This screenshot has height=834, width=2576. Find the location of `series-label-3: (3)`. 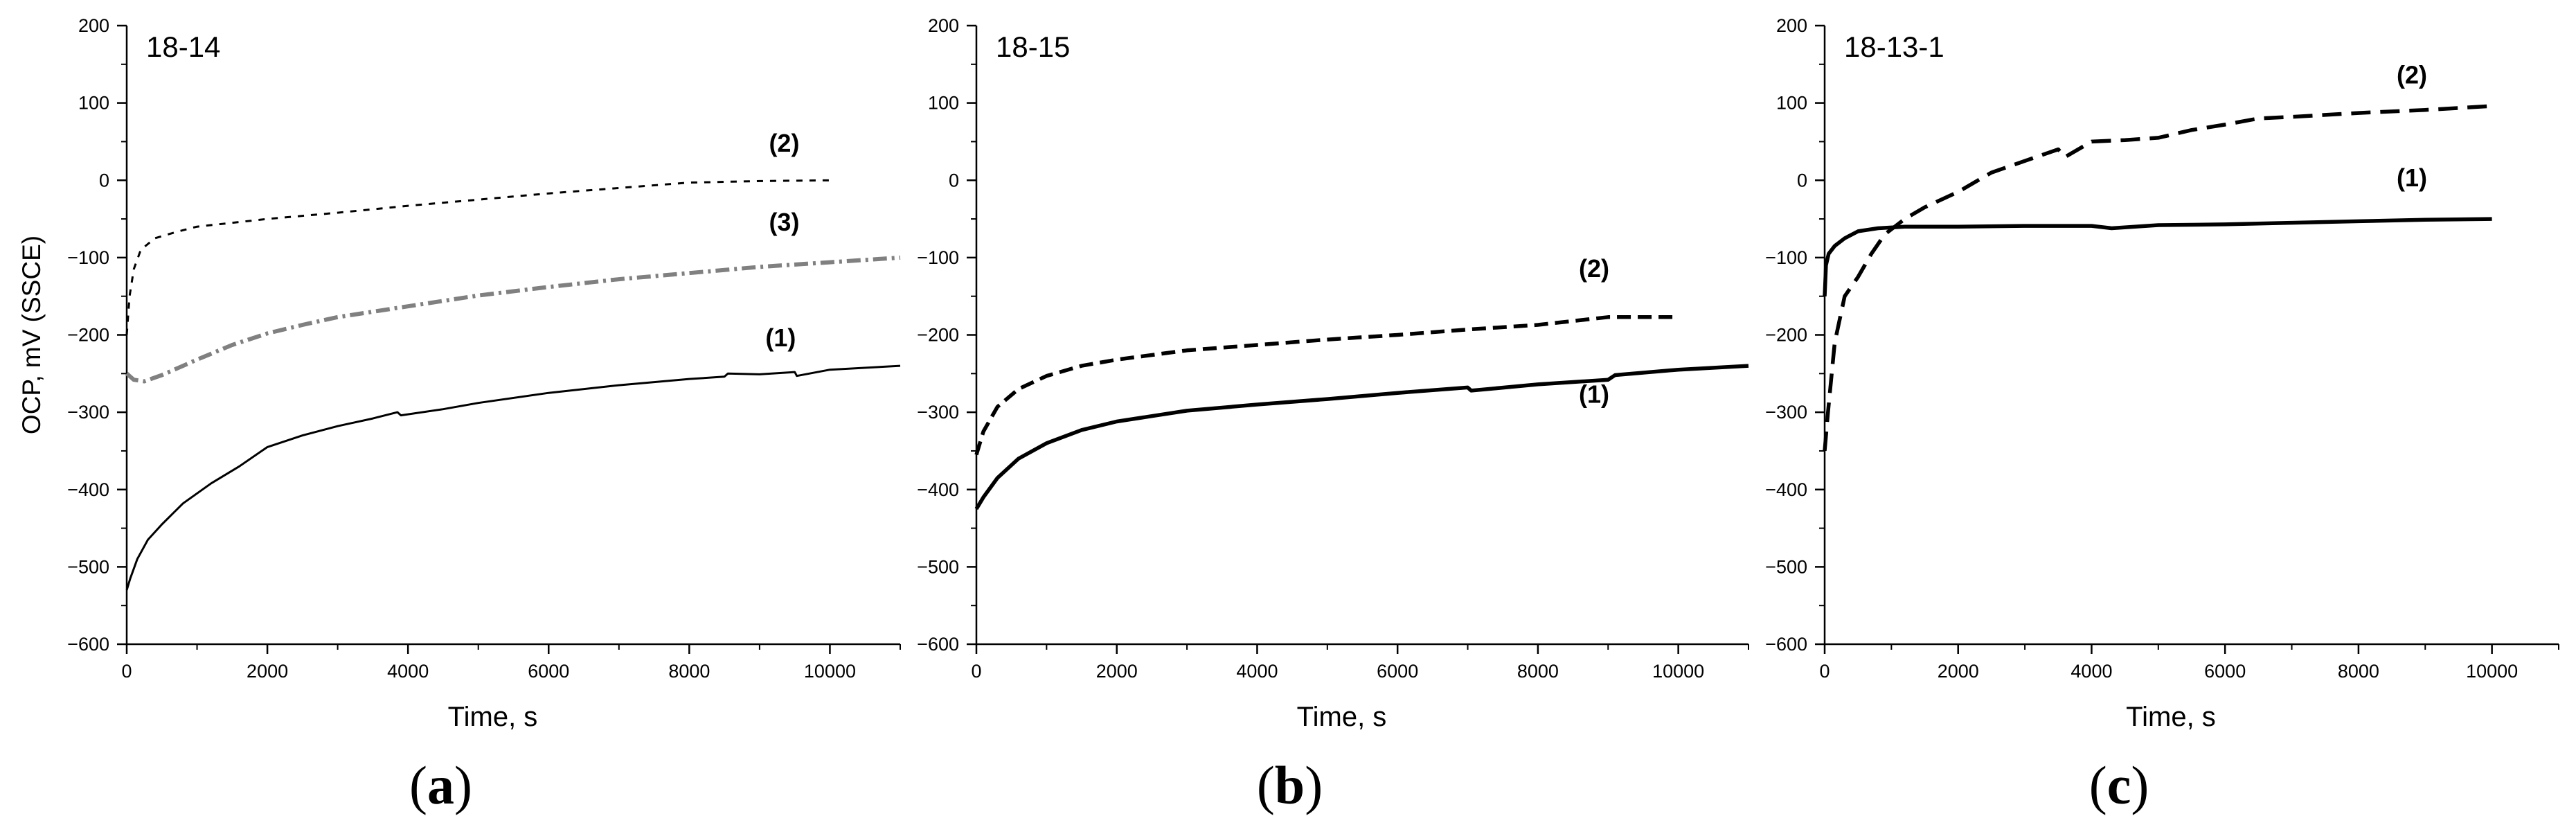

series-label-3: (3) is located at coordinates (784, 222).